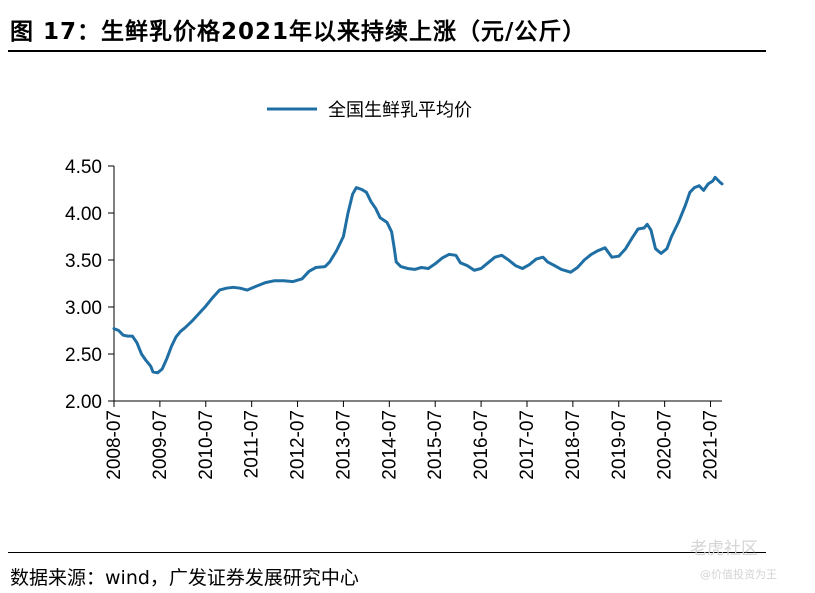  What do you see at coordinates (481, 445) in the screenshot?
I see `x-tick-label: 2016-07` at bounding box center [481, 445].